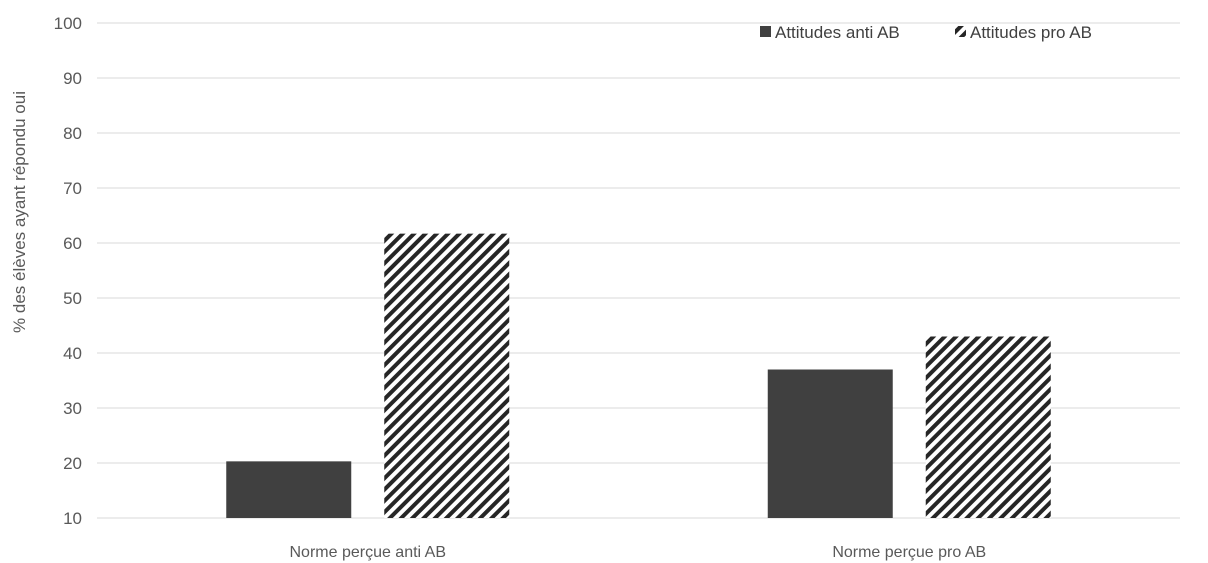 This screenshot has width=1208, height=563. Describe the element at coordinates (637, 552) in the screenshot. I see `x-axis-categories: Norme perçue anti AB Norme perçue pro AB` at that location.